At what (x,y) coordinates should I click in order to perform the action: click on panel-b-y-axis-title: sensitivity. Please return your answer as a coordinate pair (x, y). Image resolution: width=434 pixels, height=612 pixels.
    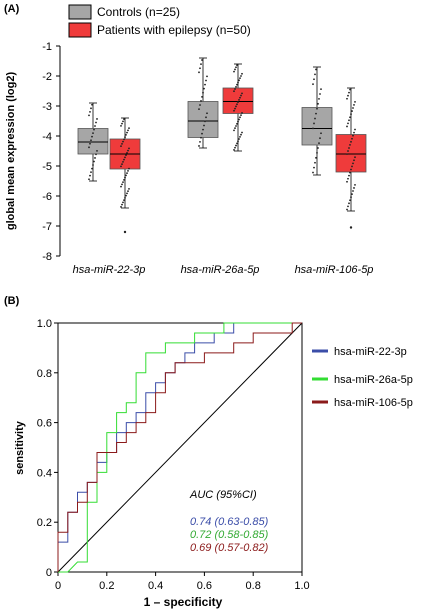
    Looking at the image, I should click on (20, 447).